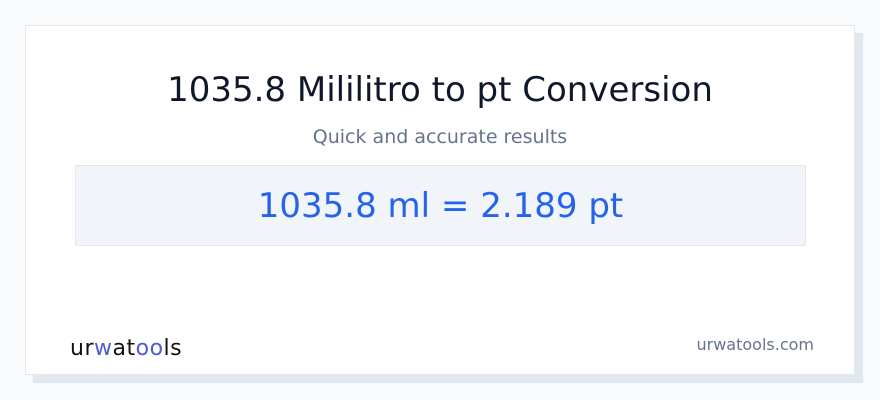  Describe the element at coordinates (103, 348) in the screenshot. I see `logo-part: w` at that location.